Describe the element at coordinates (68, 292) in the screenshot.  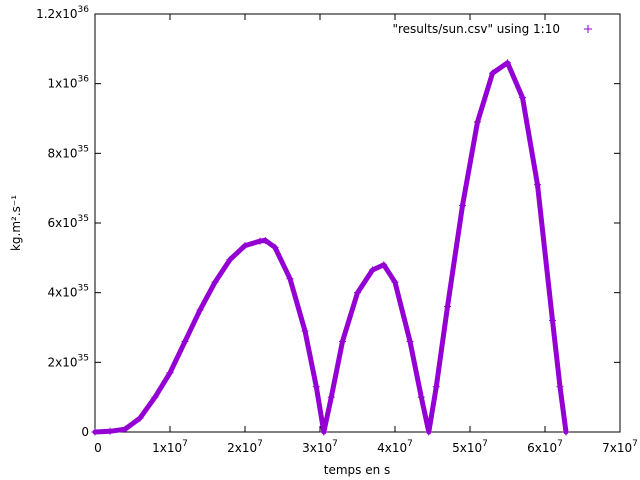
I see `y-tick-label: 4x1035` at that location.